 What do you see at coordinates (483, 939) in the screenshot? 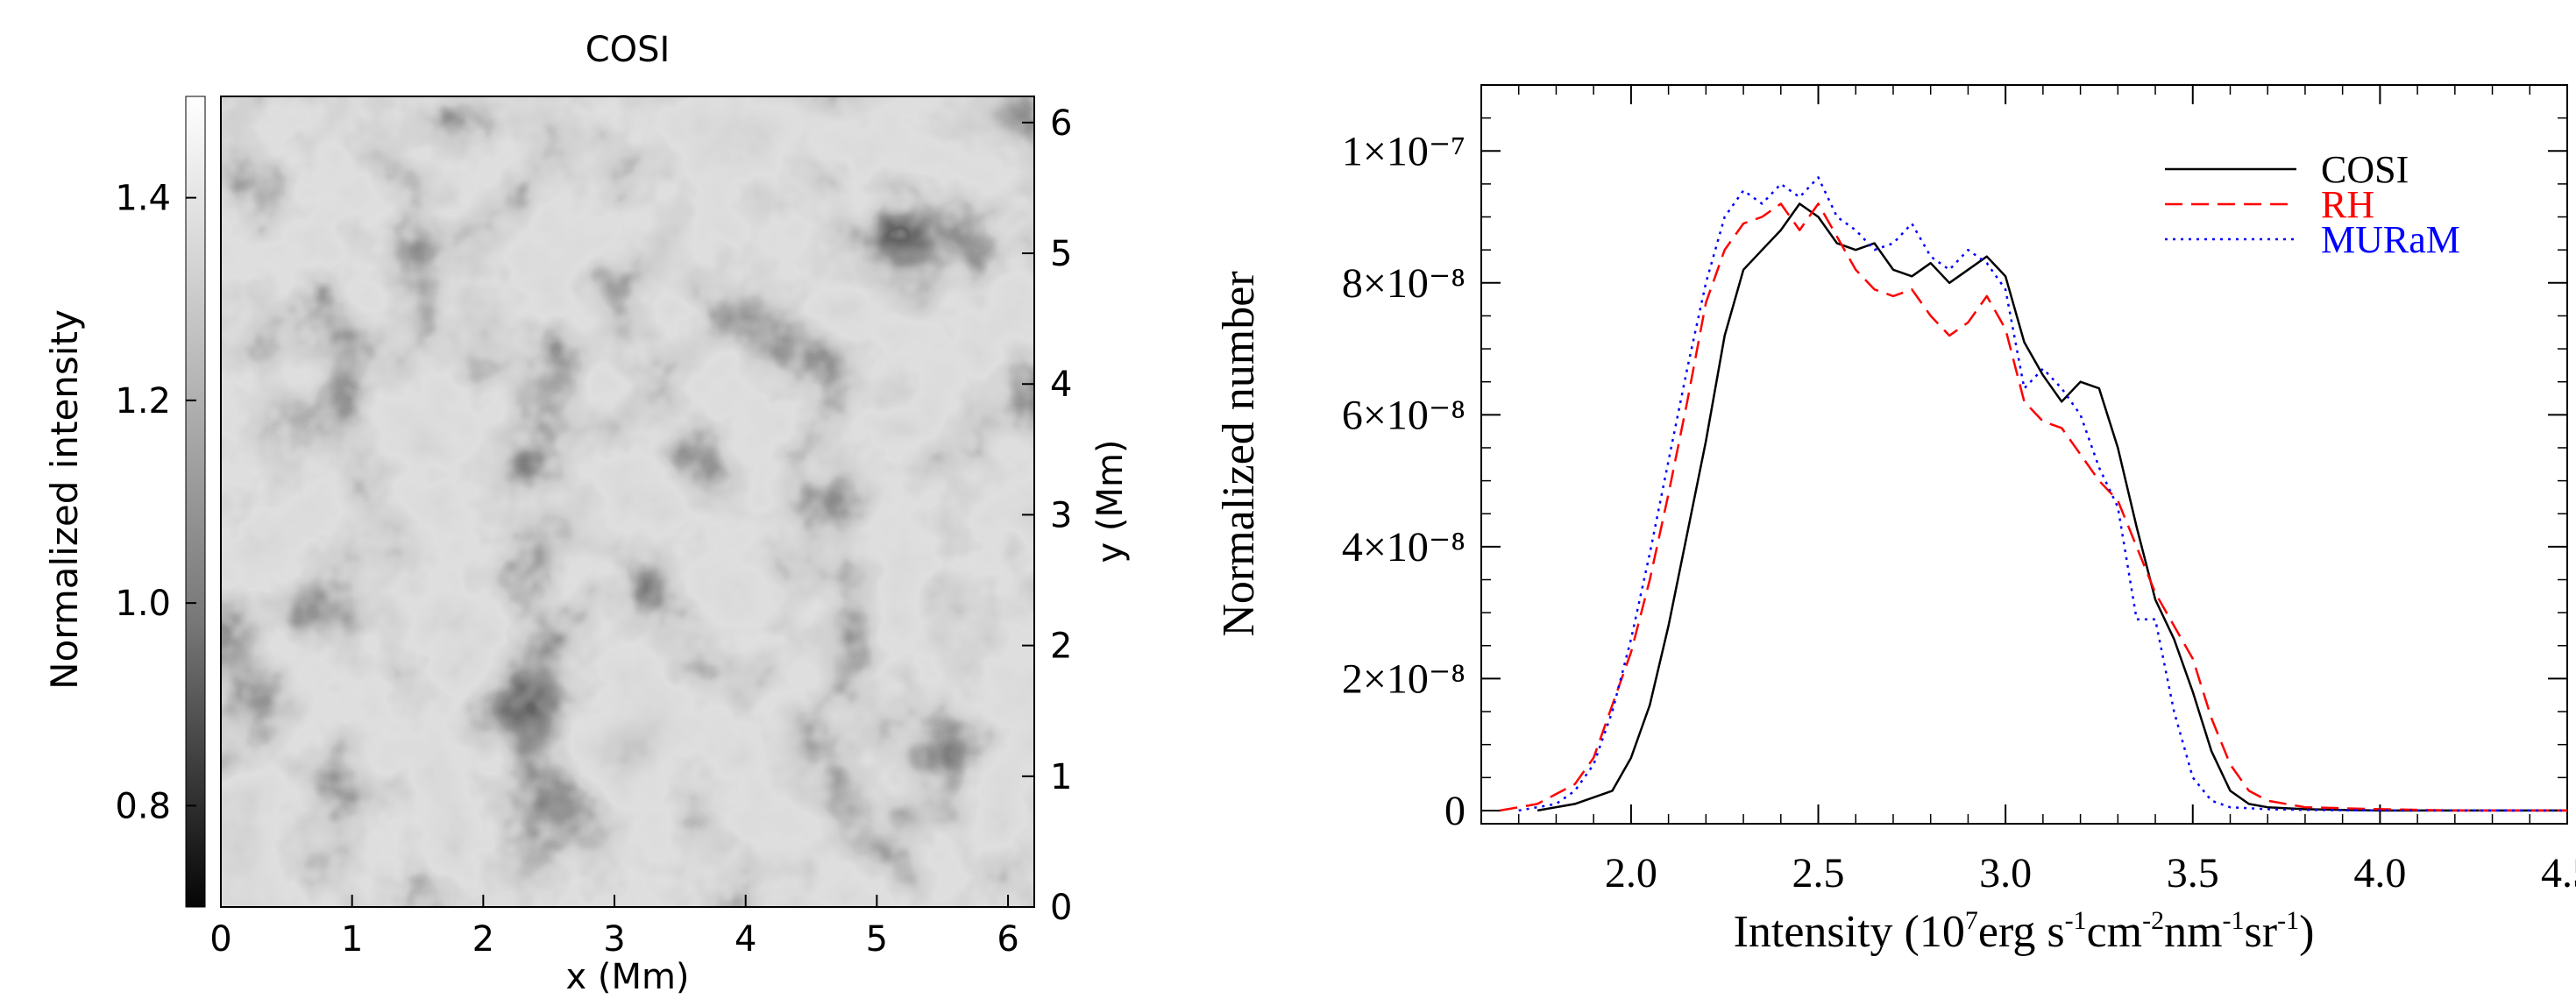
I see `map-x-tick-label: 2` at bounding box center [483, 939].